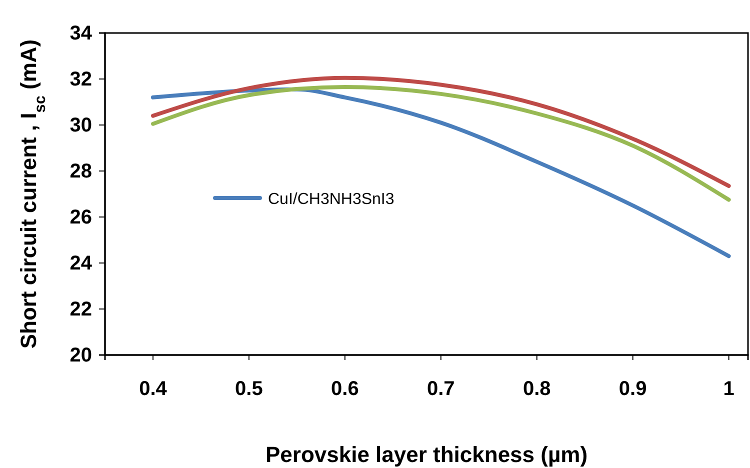 The image size is (750, 468). Describe the element at coordinates (81, 309) in the screenshot. I see `y-tick-label: 22` at that location.